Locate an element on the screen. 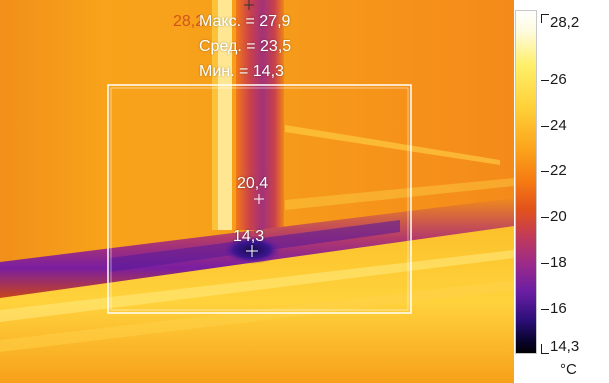  spot-warm-label: 20,4 is located at coordinates (253, 183).